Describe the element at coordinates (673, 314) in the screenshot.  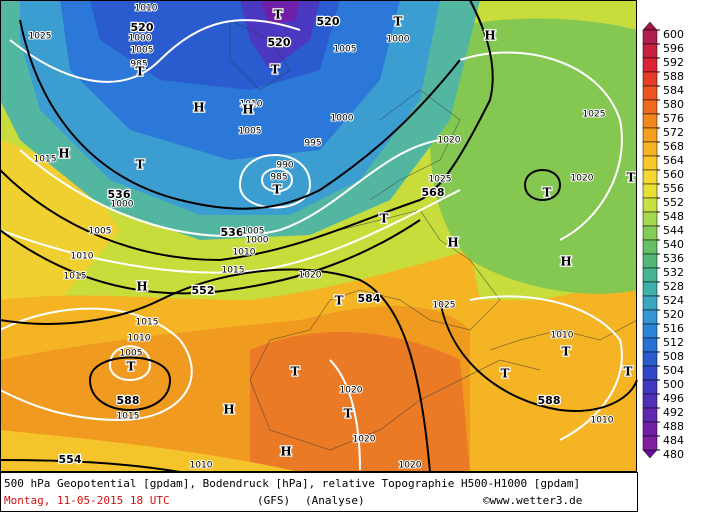
I see `colorbar-tick-label: 520` at that location.